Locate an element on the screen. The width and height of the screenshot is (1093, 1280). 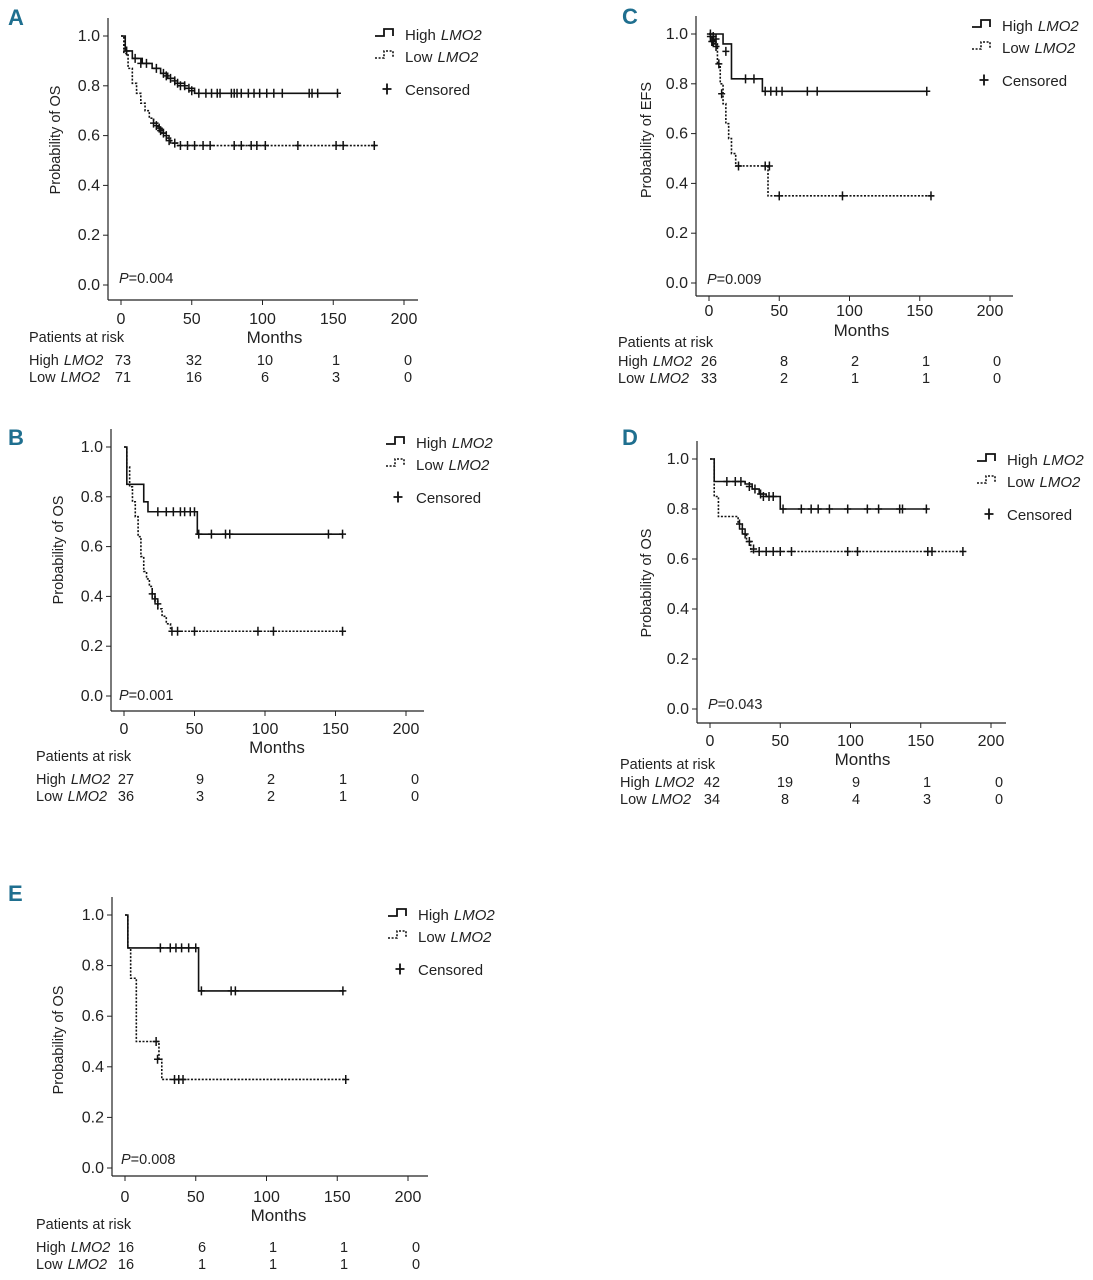
panel-letter: C is located at coordinates (630, 16).